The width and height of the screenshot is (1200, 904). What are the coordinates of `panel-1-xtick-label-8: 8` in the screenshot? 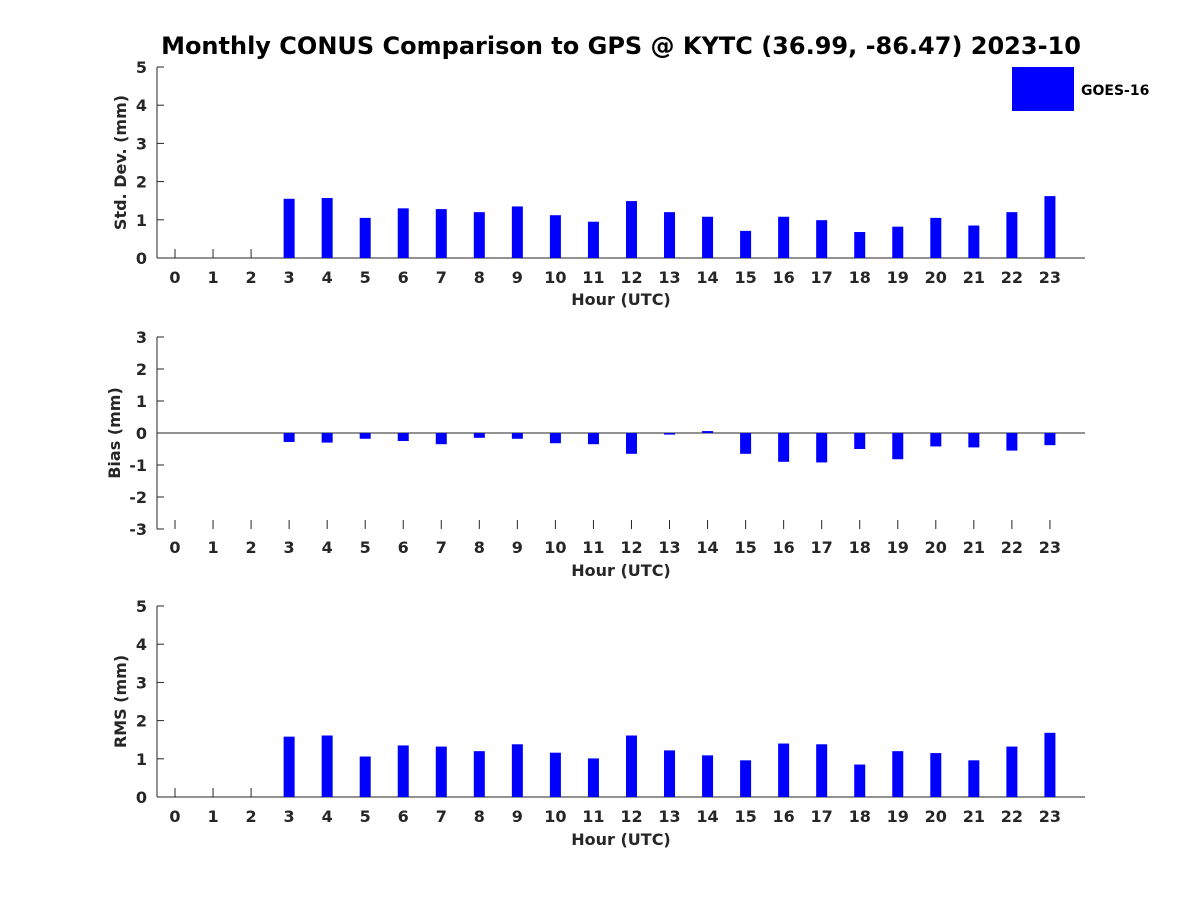 It's located at (479, 277).